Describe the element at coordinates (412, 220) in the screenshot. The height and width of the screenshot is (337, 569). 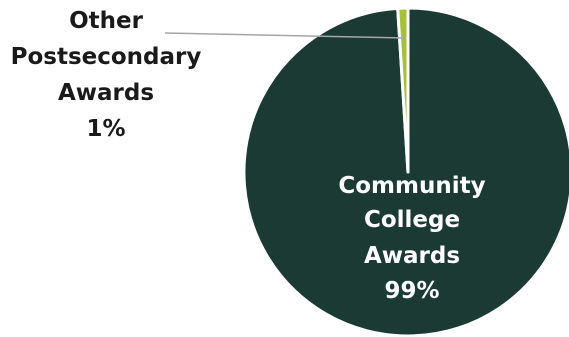
I see `label-community-college-line-2: College` at that location.